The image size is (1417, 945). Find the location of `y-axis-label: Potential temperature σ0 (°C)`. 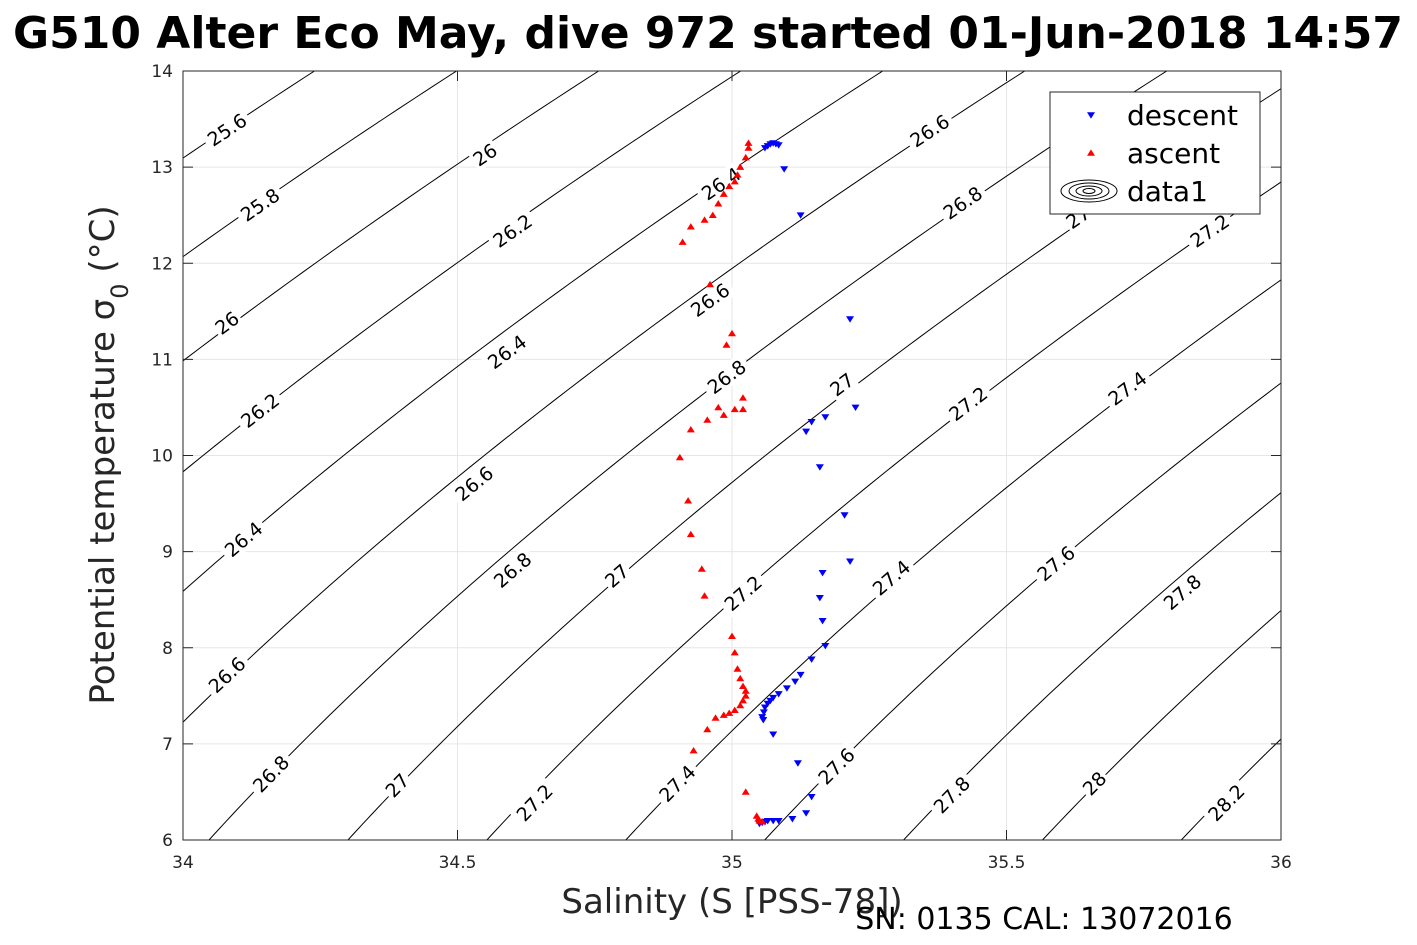

y-axis-label: Potential temperature σ0 (°C) is located at coordinates (108, 454).